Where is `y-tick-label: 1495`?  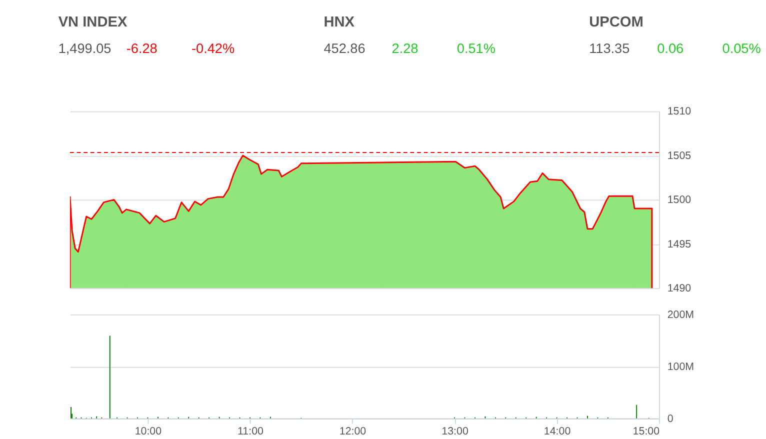
y-tick-label: 1495 is located at coordinates (679, 244).